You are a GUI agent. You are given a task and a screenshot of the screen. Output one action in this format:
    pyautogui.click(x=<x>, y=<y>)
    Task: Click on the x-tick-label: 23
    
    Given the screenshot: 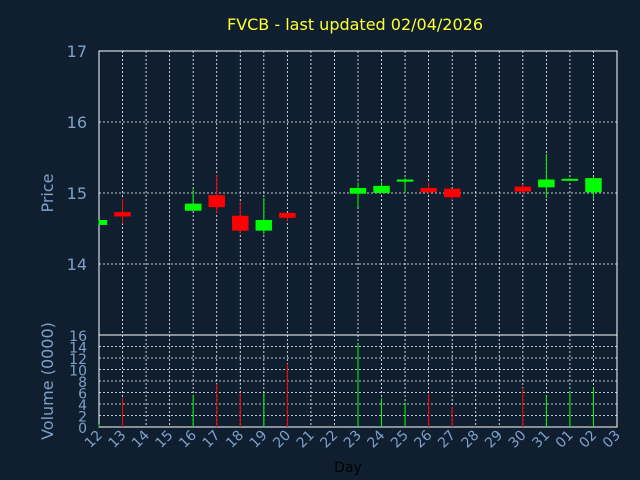 What is the action you would take?
    pyautogui.click(x=353, y=440)
    